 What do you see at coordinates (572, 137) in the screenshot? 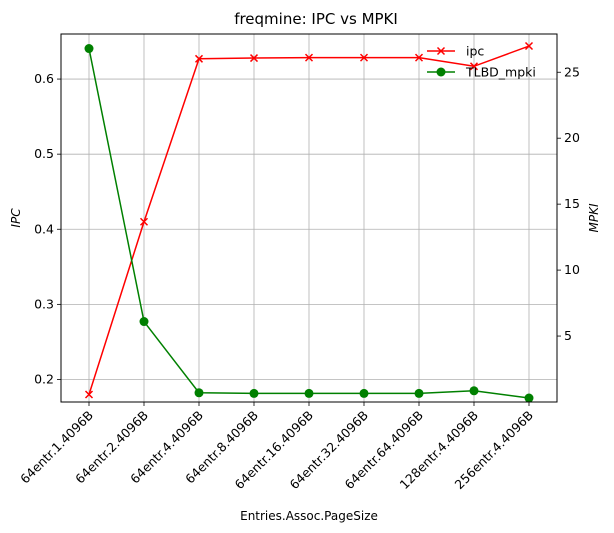
I see `y-right-tick-label: 20` at bounding box center [572, 137].